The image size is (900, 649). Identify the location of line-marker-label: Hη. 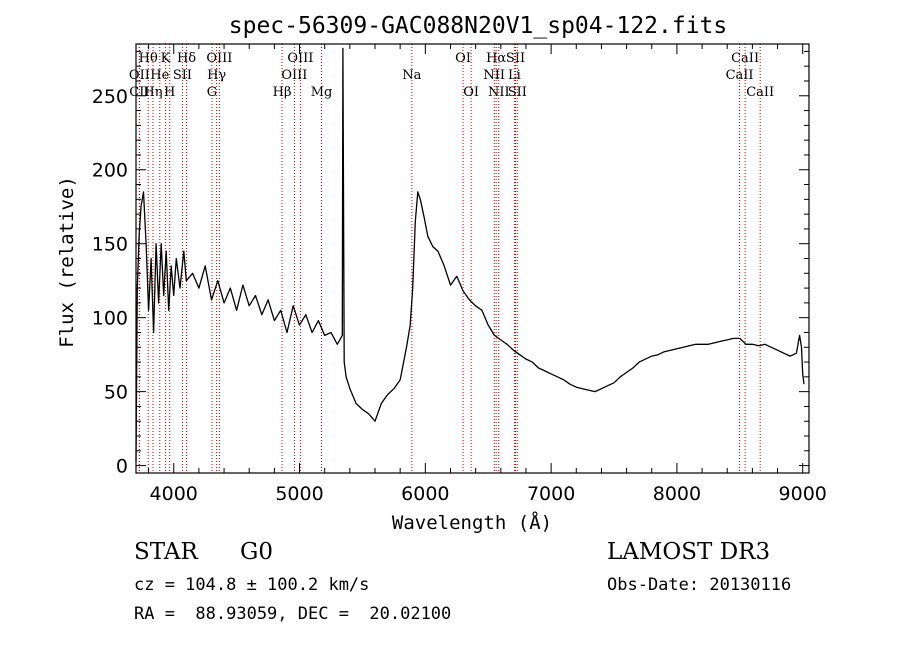
(152, 92).